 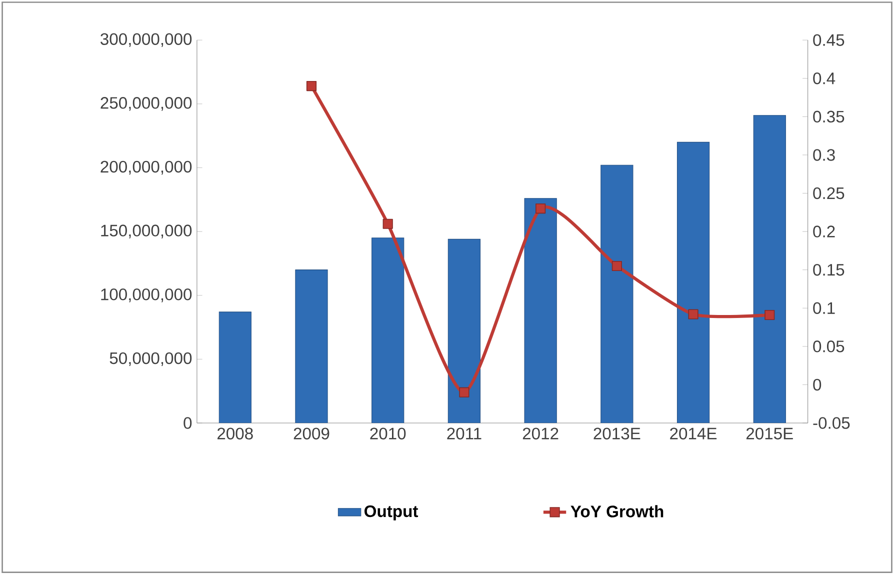 I want to click on y2-tick-label: 0.25, so click(x=828, y=193).